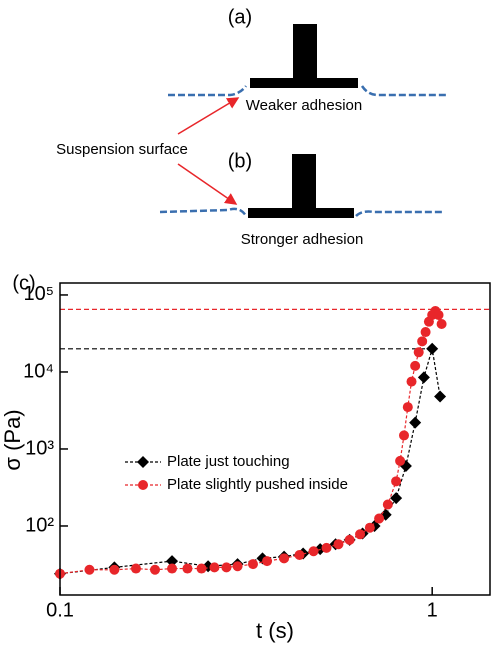  What do you see at coordinates (39, 525) in the screenshot?
I see `y-tick-label: 10²` at bounding box center [39, 525].